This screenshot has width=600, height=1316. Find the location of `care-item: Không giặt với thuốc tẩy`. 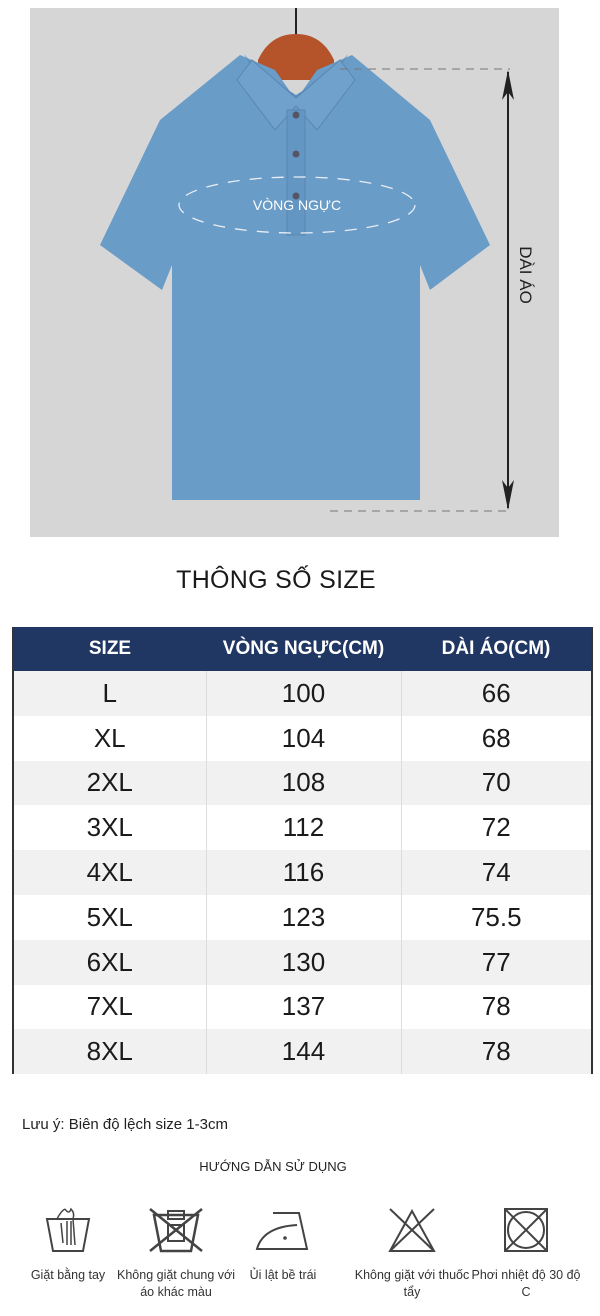

care-item: Không giặt với thuốc tẩy is located at coordinates (412, 1253).